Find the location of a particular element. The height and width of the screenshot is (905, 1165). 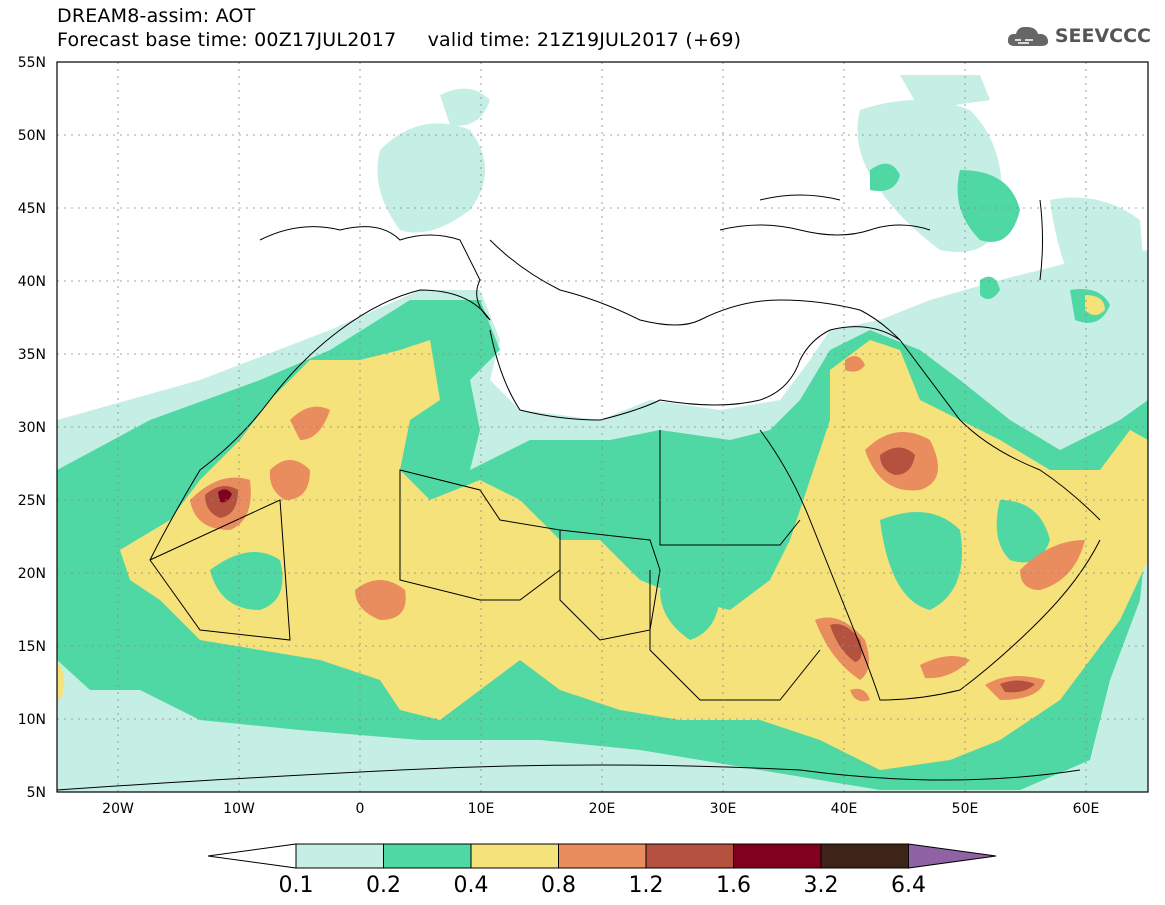

base-time: Forecast base time: 00Z17JUL2017 is located at coordinates (227, 40).